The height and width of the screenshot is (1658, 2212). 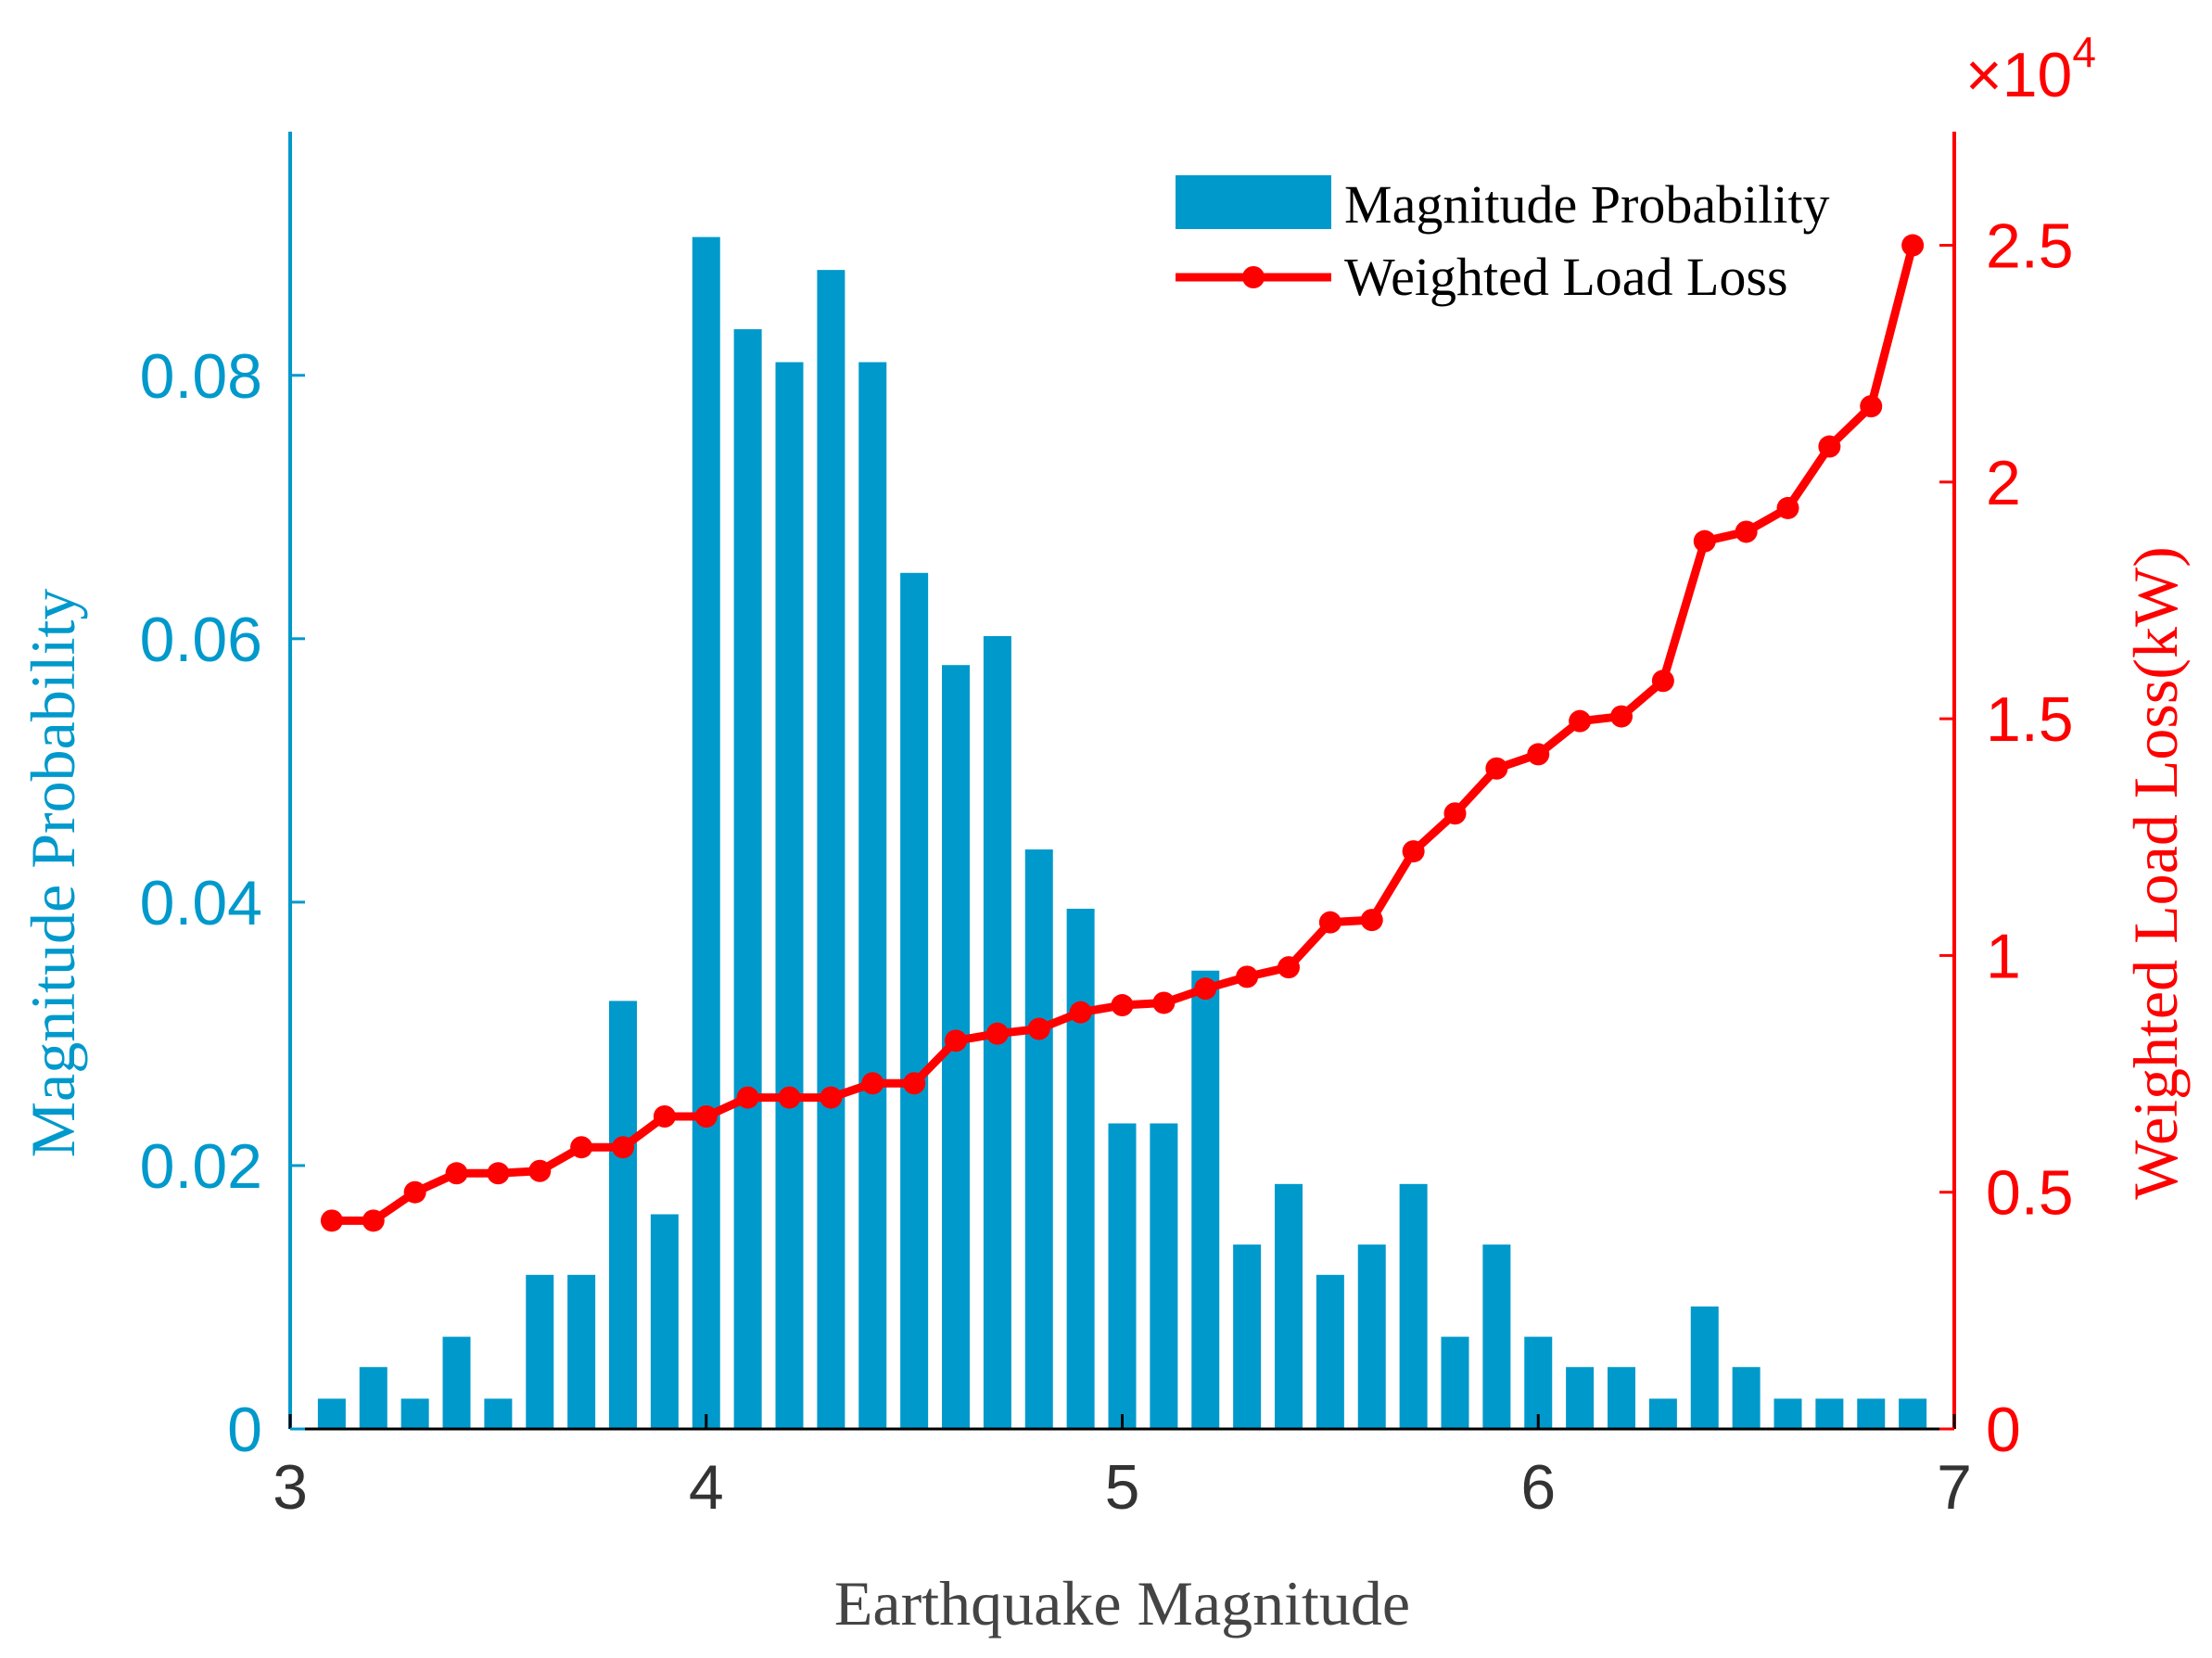 I want to click on x-tick-label: 4, so click(x=706, y=1487).